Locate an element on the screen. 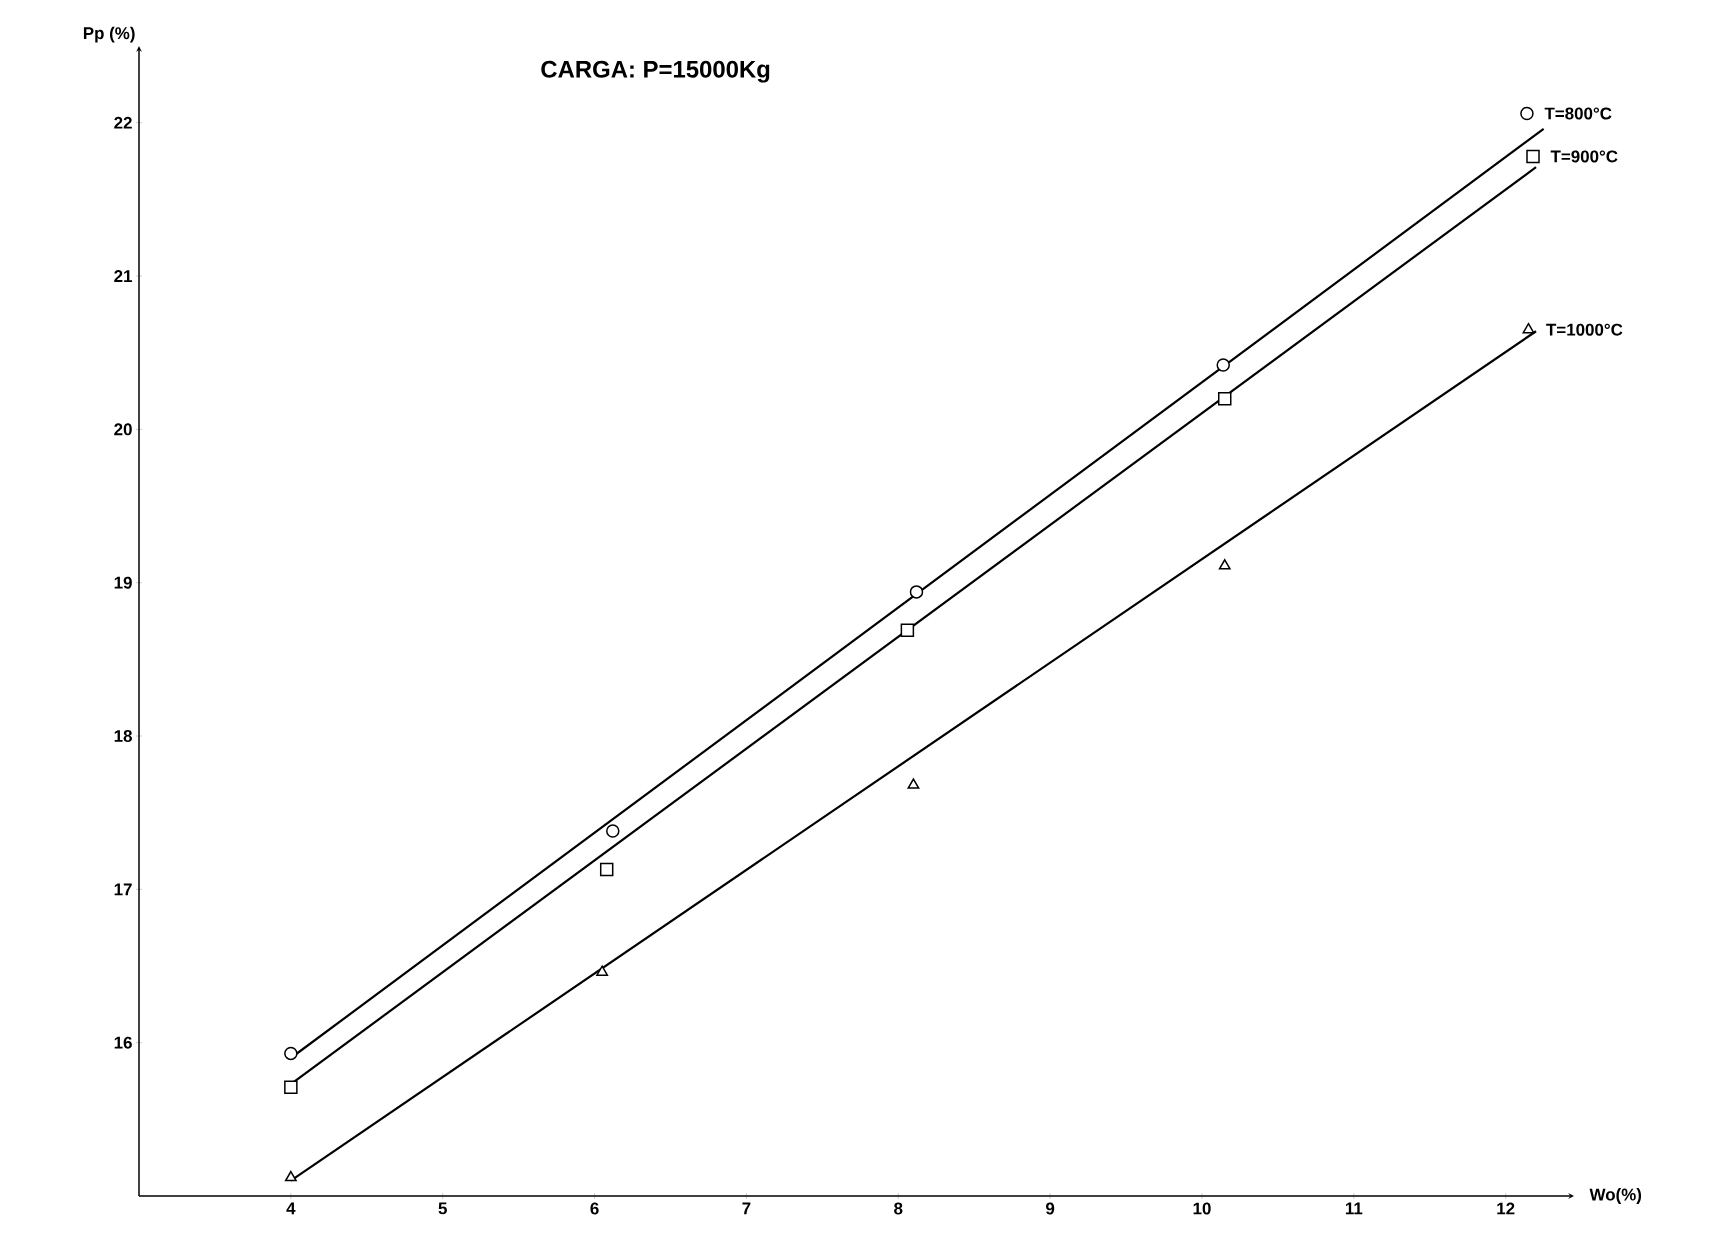 The image size is (1709, 1256). x-tick-label: 4 is located at coordinates (291, 1208).